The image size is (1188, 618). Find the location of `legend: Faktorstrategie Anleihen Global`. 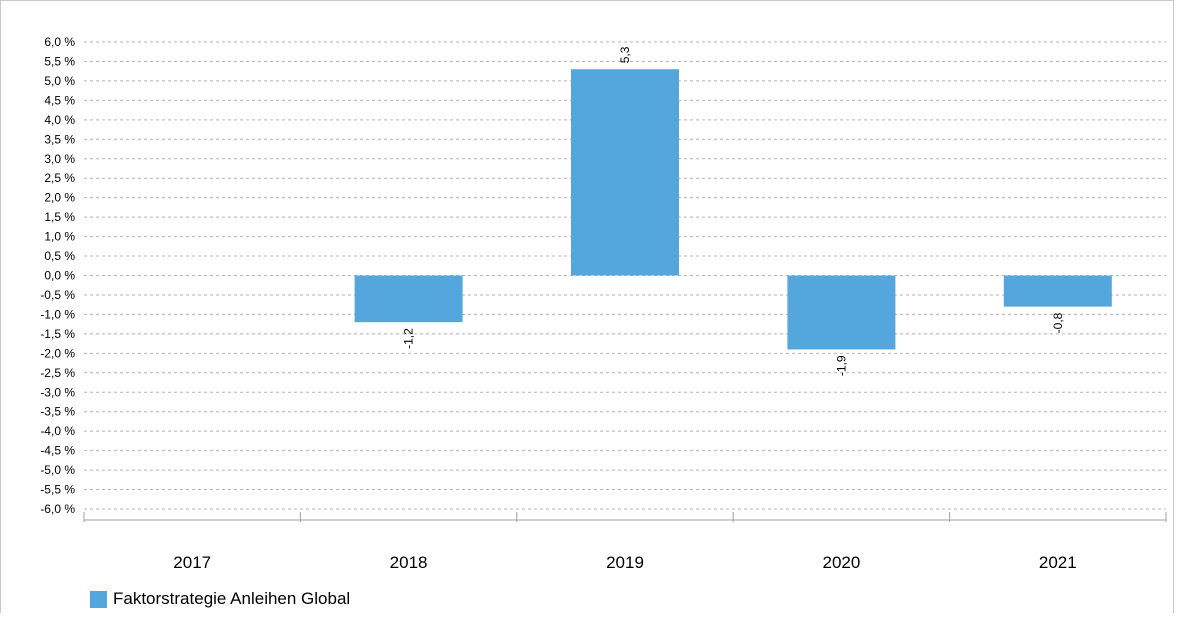

legend: Faktorstrategie Anleihen Global is located at coordinates (220, 599).